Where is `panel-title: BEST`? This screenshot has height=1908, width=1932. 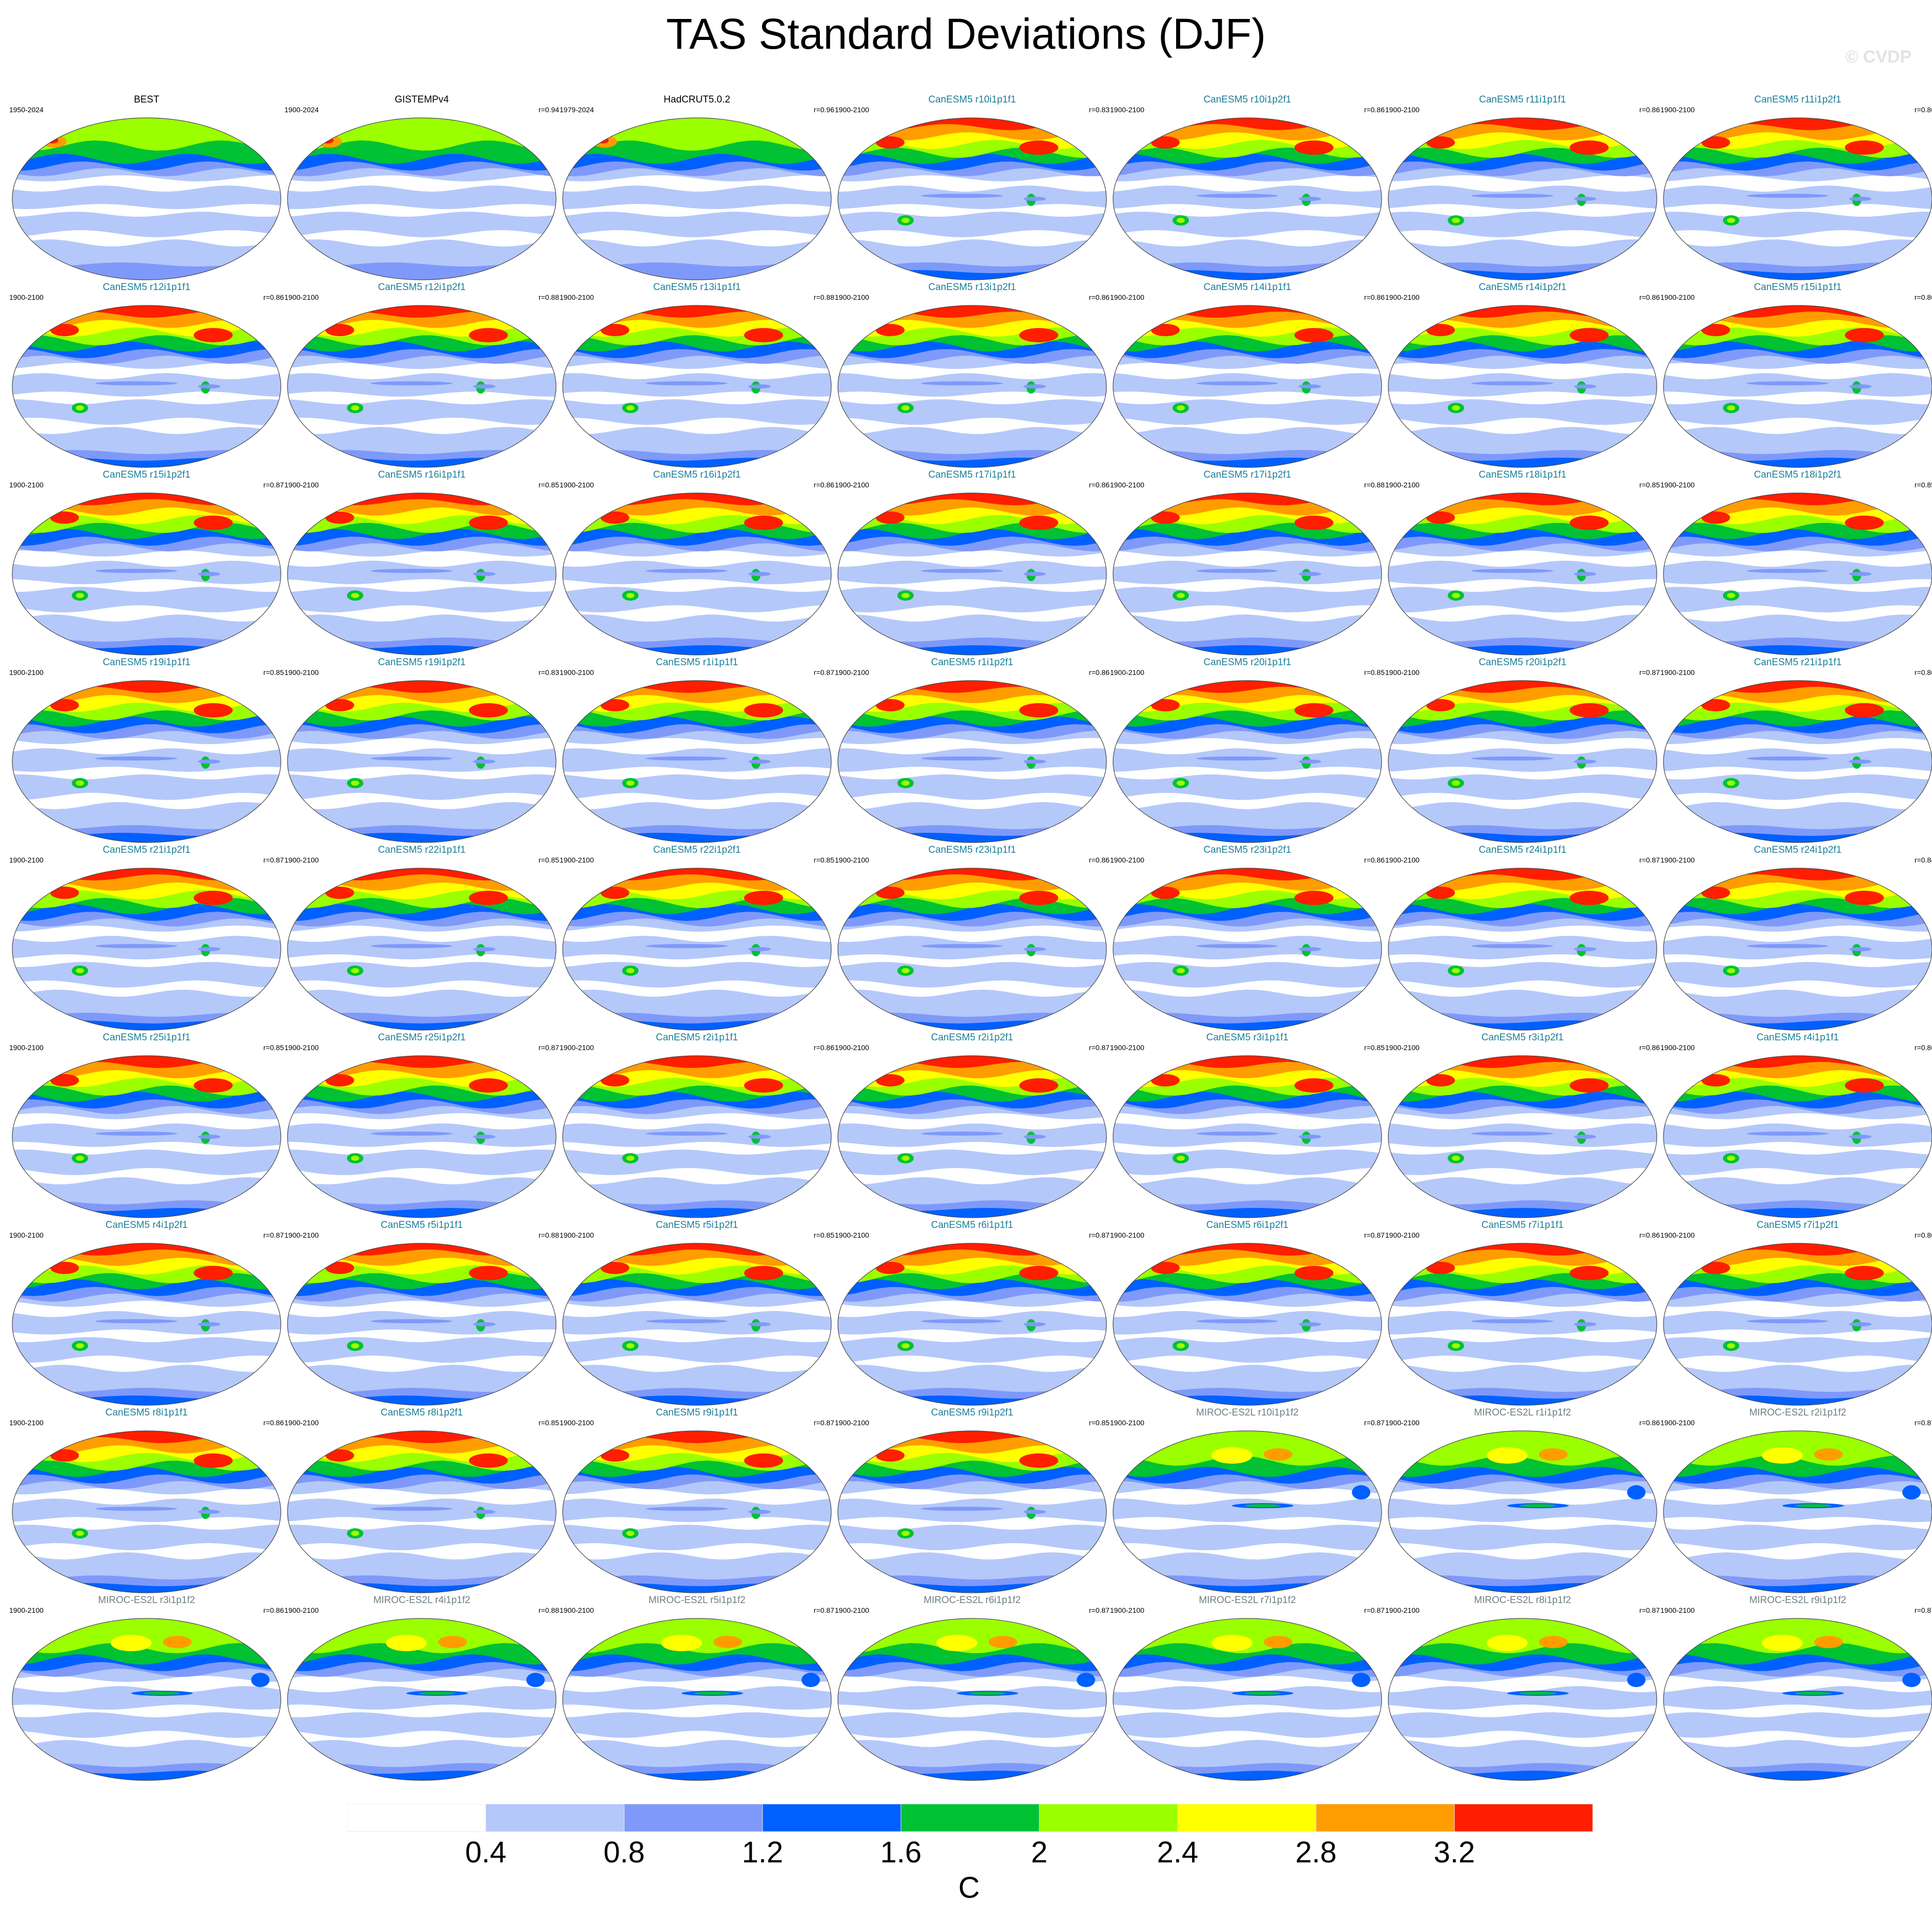 panel-title: BEST is located at coordinates (146, 100).